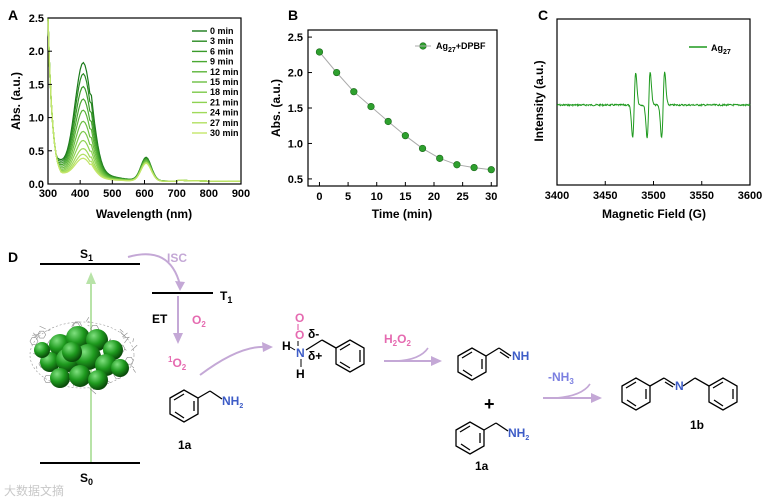 The width and height of the screenshot is (777, 501). Describe the element at coordinates (520, 356) in the screenshot. I see `nh-label: NH` at that location.